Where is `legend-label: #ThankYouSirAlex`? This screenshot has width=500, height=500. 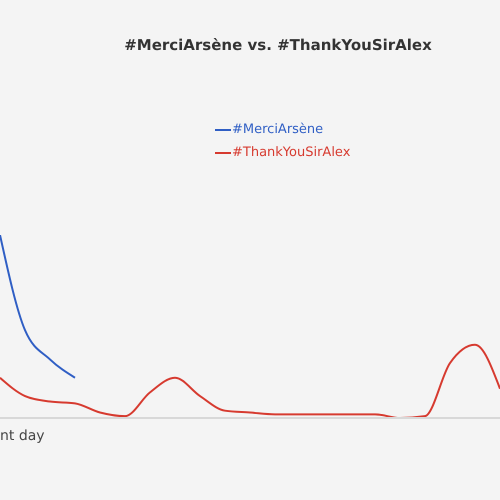
legend-label: #ThankYouSirAlex is located at coordinates (291, 152).